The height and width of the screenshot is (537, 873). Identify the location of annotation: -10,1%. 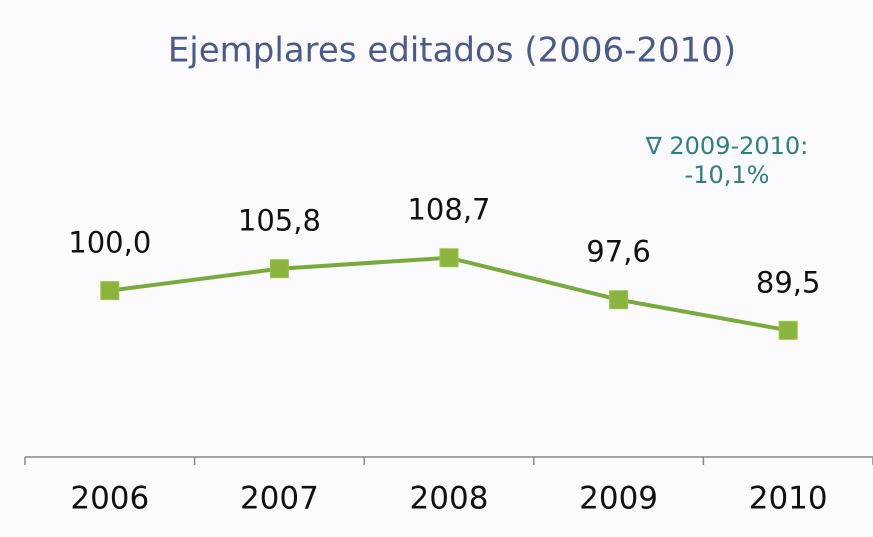
(727, 175).